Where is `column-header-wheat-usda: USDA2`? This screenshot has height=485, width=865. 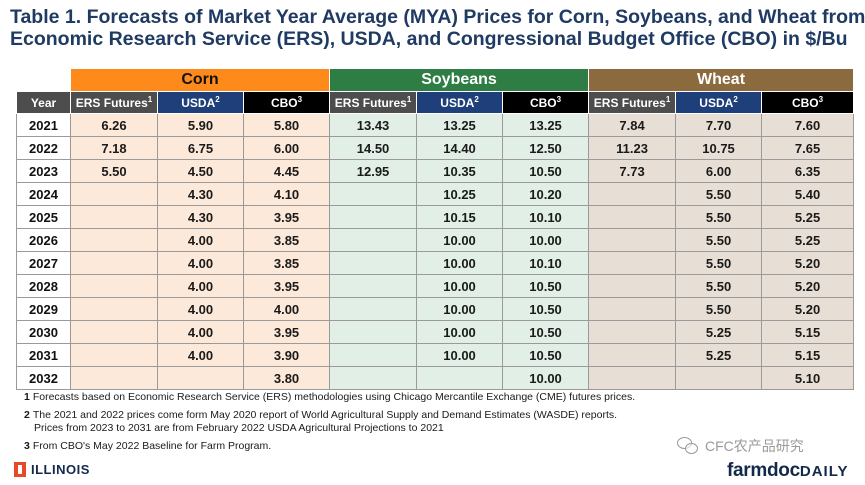 column-header-wheat-usda: USDA2 is located at coordinates (719, 102).